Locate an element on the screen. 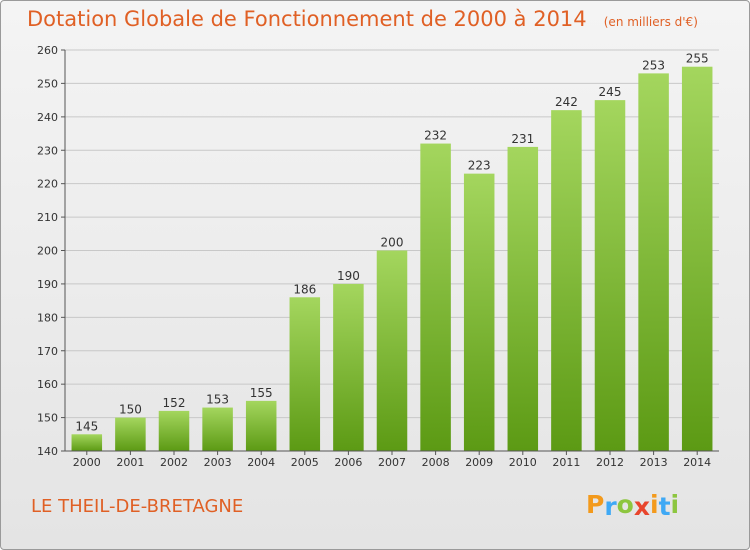 This screenshot has height=550, width=750. y-tick-label: 140 is located at coordinates (47, 451).